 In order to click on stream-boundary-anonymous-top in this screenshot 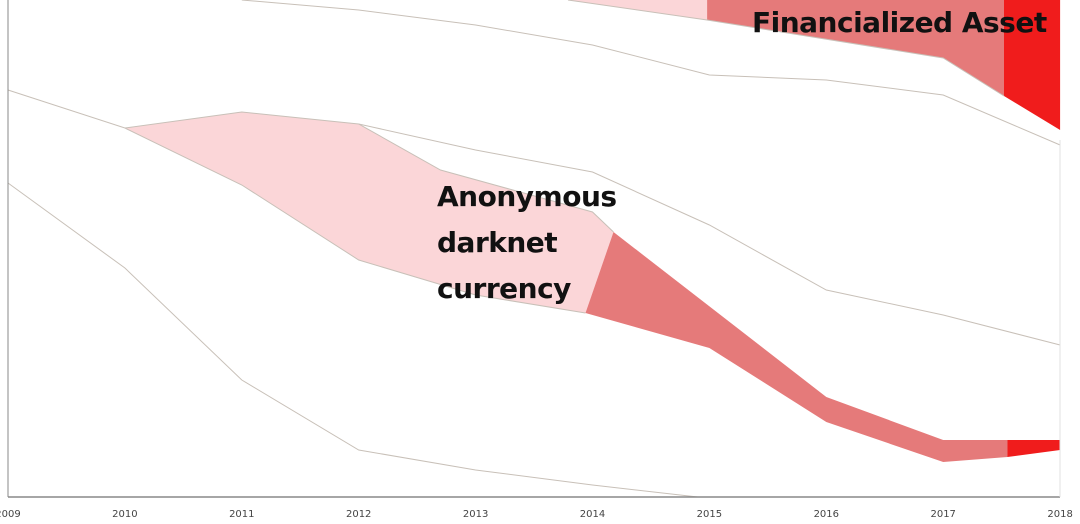, I will do `click(486, 178)`.